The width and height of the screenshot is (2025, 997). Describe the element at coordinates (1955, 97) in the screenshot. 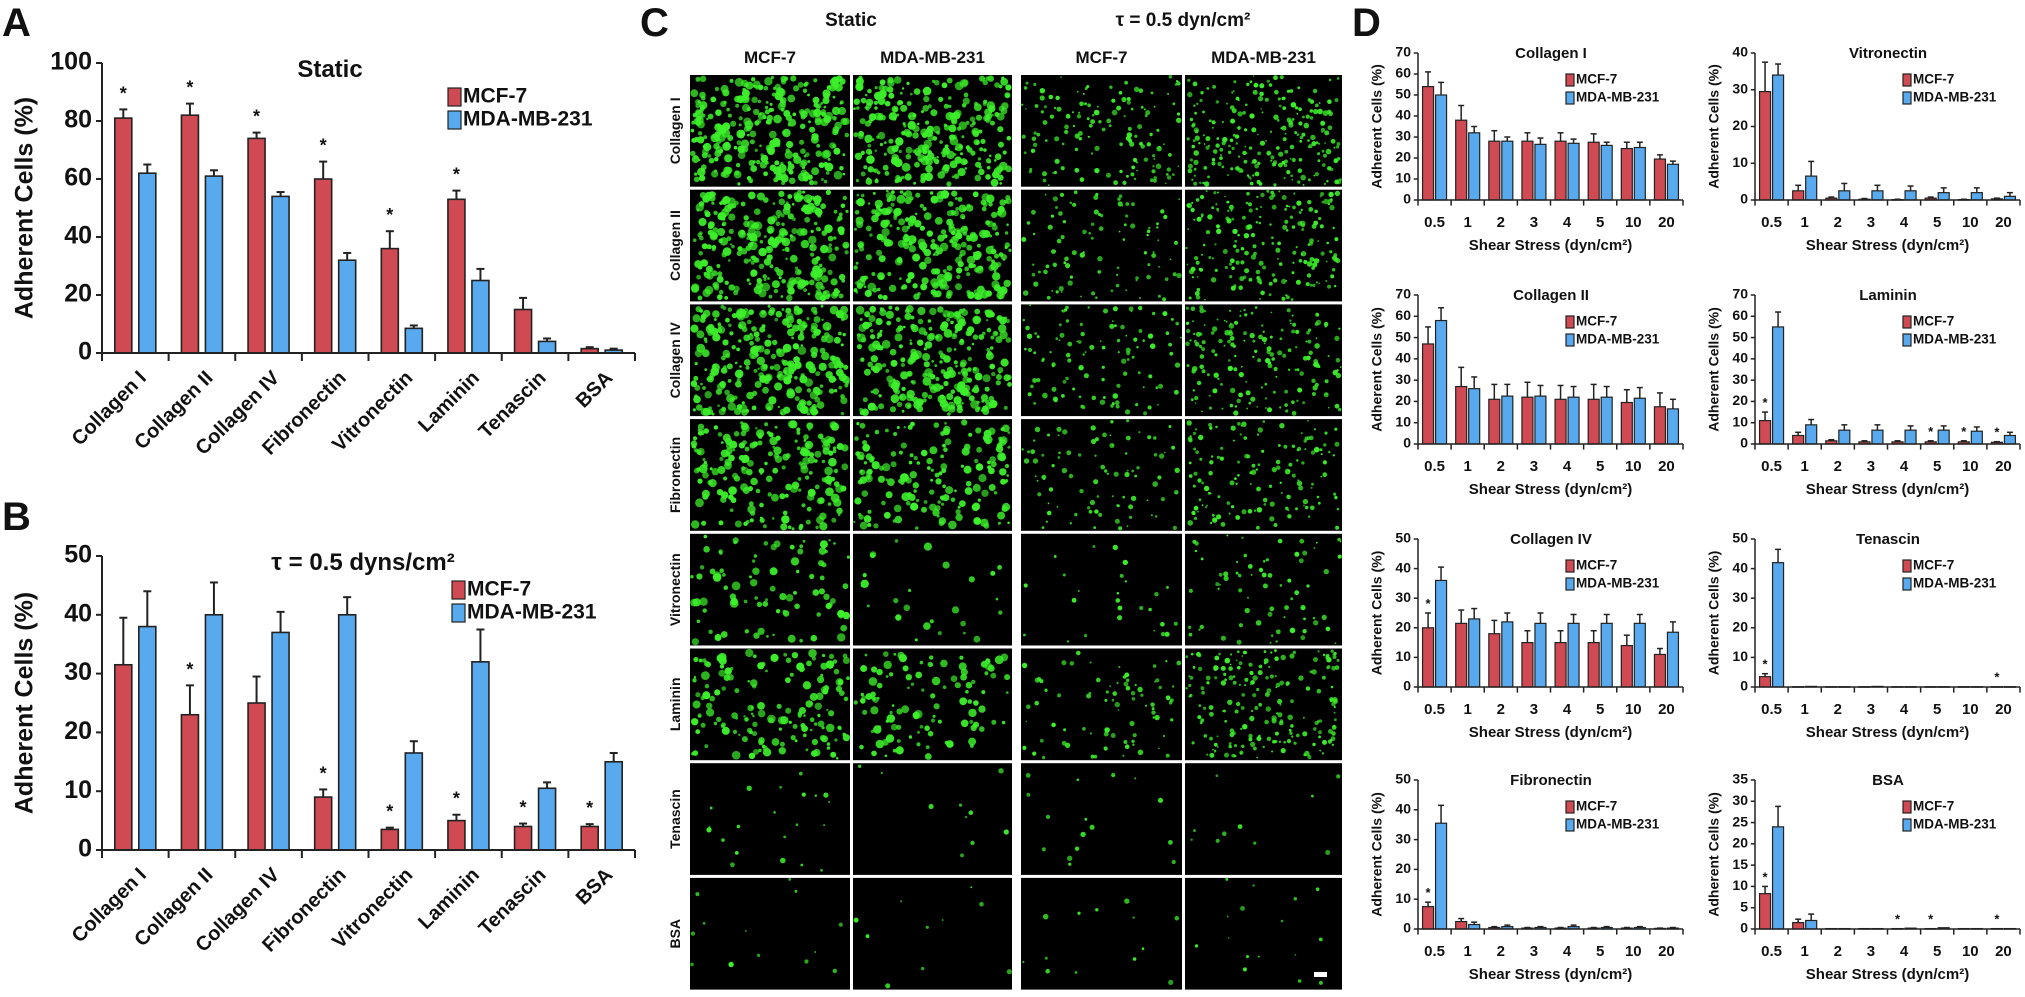

I see `legend-label: MDA-MB-231` at that location.